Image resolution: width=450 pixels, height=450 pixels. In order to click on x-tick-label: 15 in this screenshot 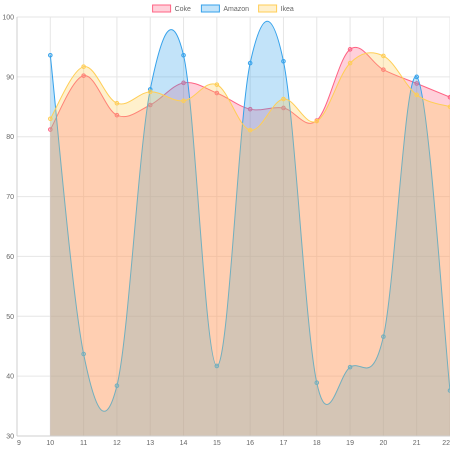, I will do `click(217, 443)`.